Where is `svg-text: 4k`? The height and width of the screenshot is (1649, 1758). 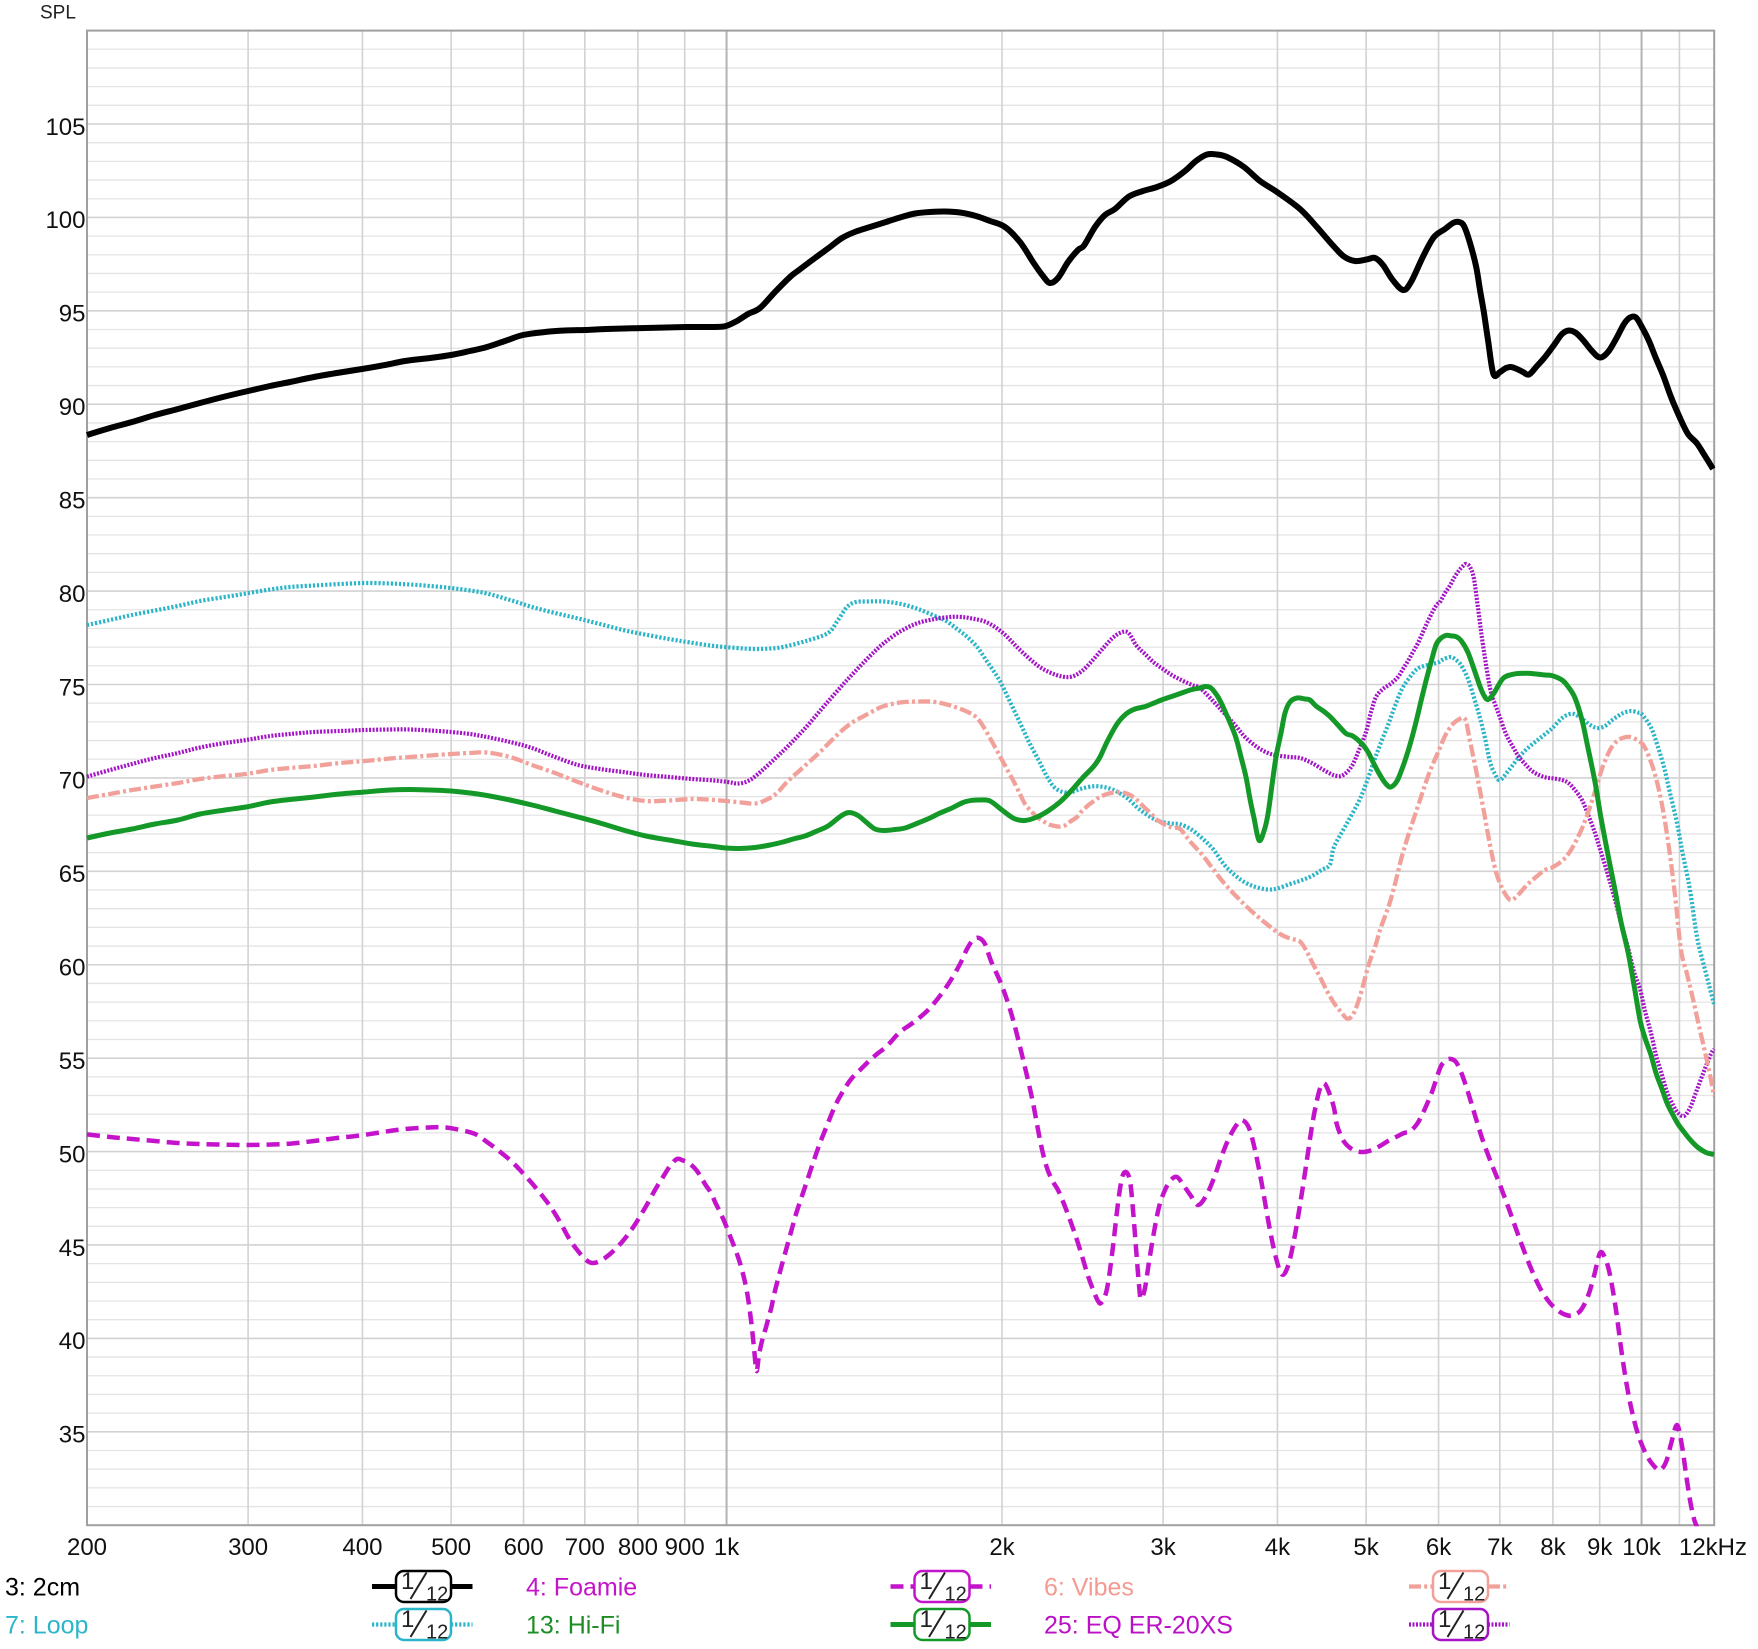 svg-text: 4k is located at coordinates (1278, 1547).